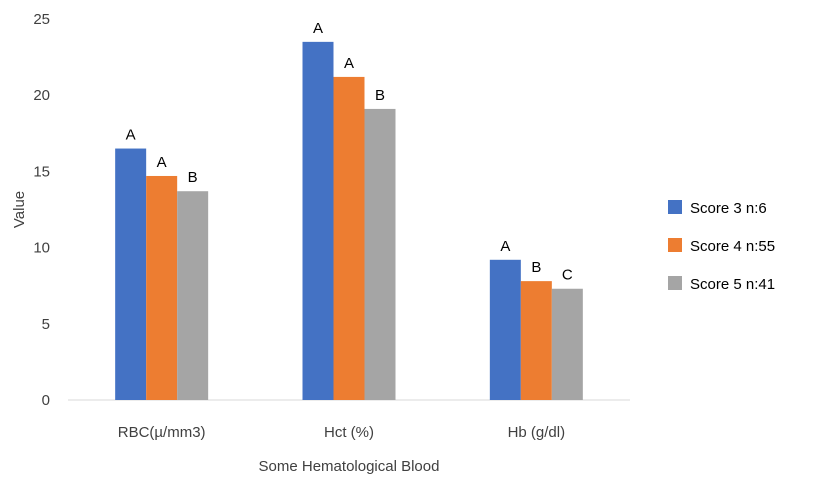  I want to click on y-tick-label: 25, so click(41, 19).